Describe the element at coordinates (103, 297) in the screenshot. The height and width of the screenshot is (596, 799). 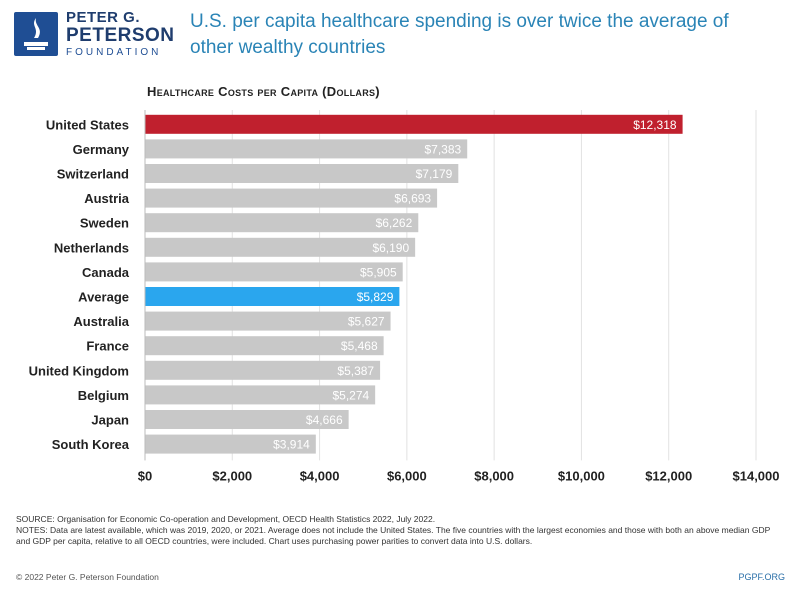
I see `category-label: Average` at that location.